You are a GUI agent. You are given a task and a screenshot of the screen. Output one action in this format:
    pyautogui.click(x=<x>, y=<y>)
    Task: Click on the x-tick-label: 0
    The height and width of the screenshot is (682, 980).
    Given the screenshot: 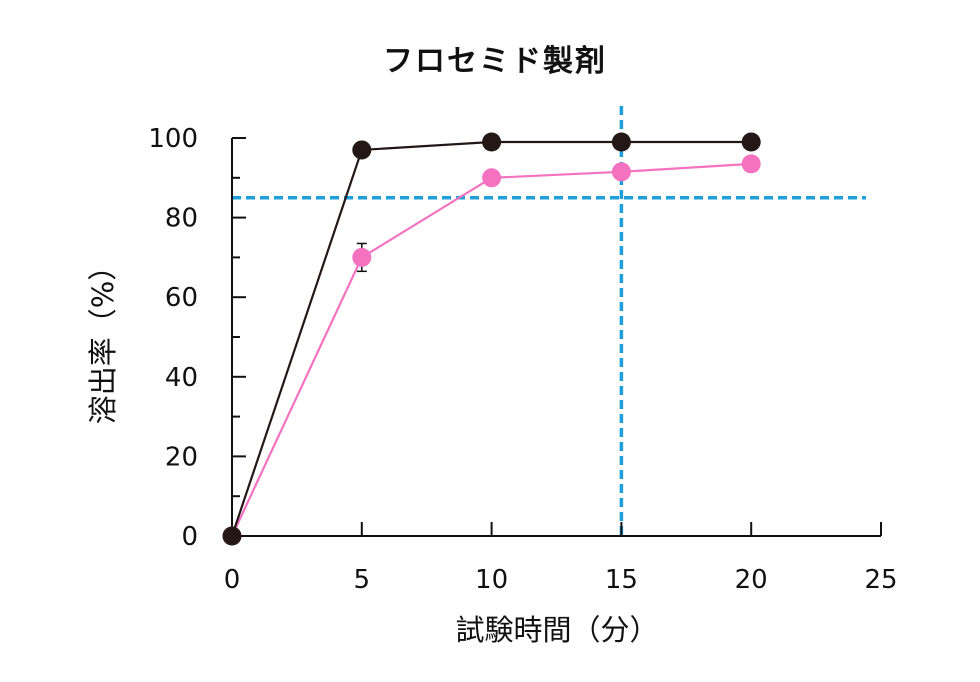 What is the action you would take?
    pyautogui.click(x=232, y=580)
    